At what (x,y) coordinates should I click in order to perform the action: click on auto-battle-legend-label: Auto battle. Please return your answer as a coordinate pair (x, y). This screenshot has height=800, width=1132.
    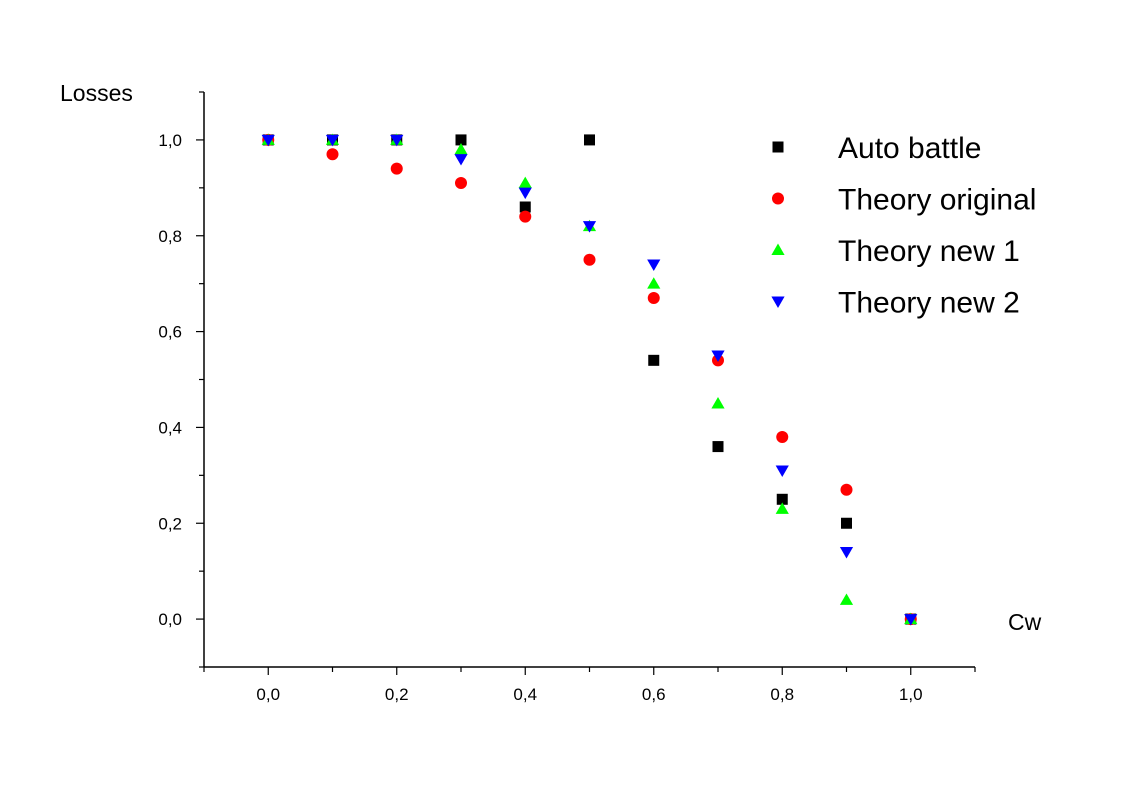
    Looking at the image, I should click on (909, 148).